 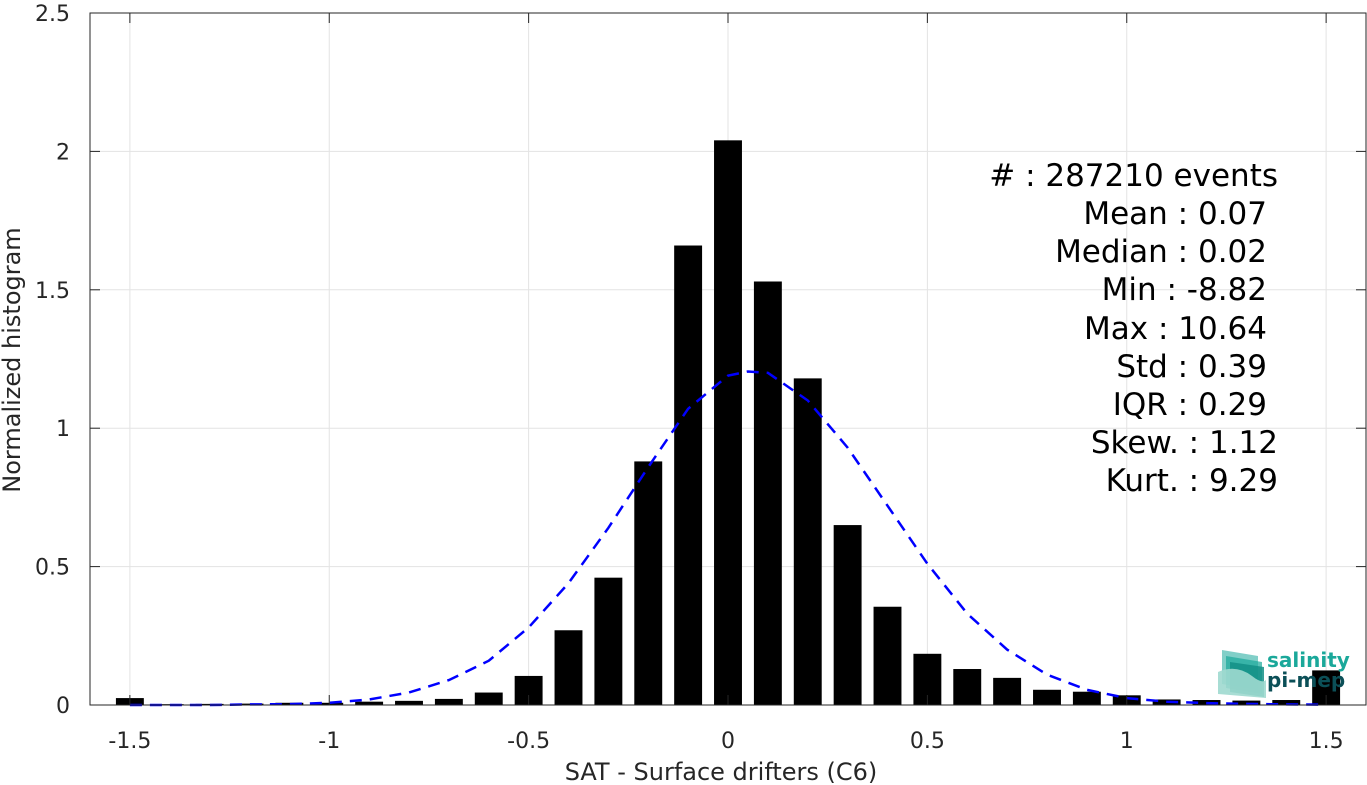 I want to click on stat-max: Max : 10.64, so click(x=1175, y=329).